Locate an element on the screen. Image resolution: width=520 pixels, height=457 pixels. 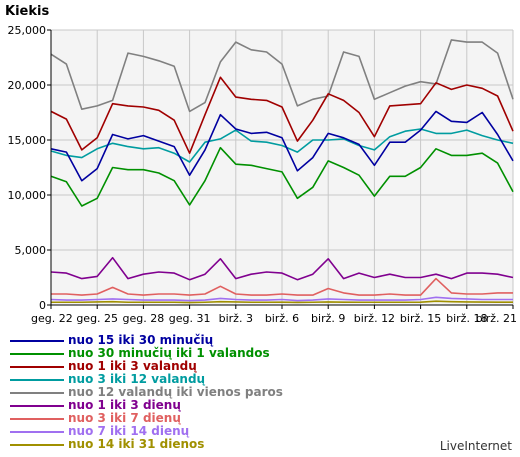
legend-item: nuo 15 iki 30 minučių is located at coordinates (173, 340).